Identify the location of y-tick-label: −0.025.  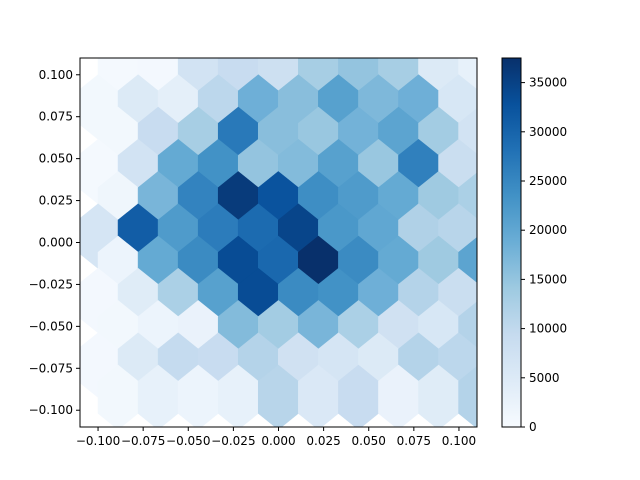
(51, 284).